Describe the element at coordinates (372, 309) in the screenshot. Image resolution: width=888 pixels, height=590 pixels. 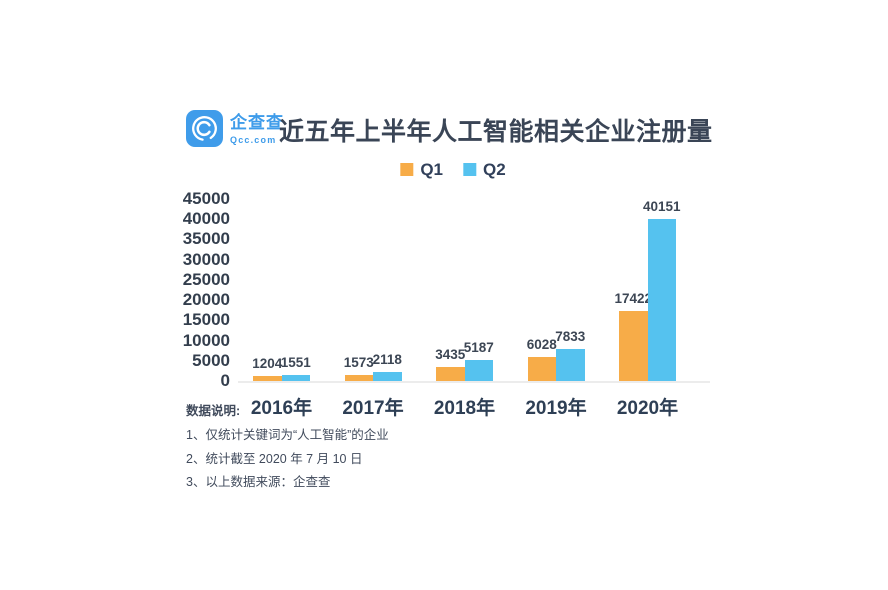
I see `bar-group-2017年: 1573 2118 2017年` at that location.